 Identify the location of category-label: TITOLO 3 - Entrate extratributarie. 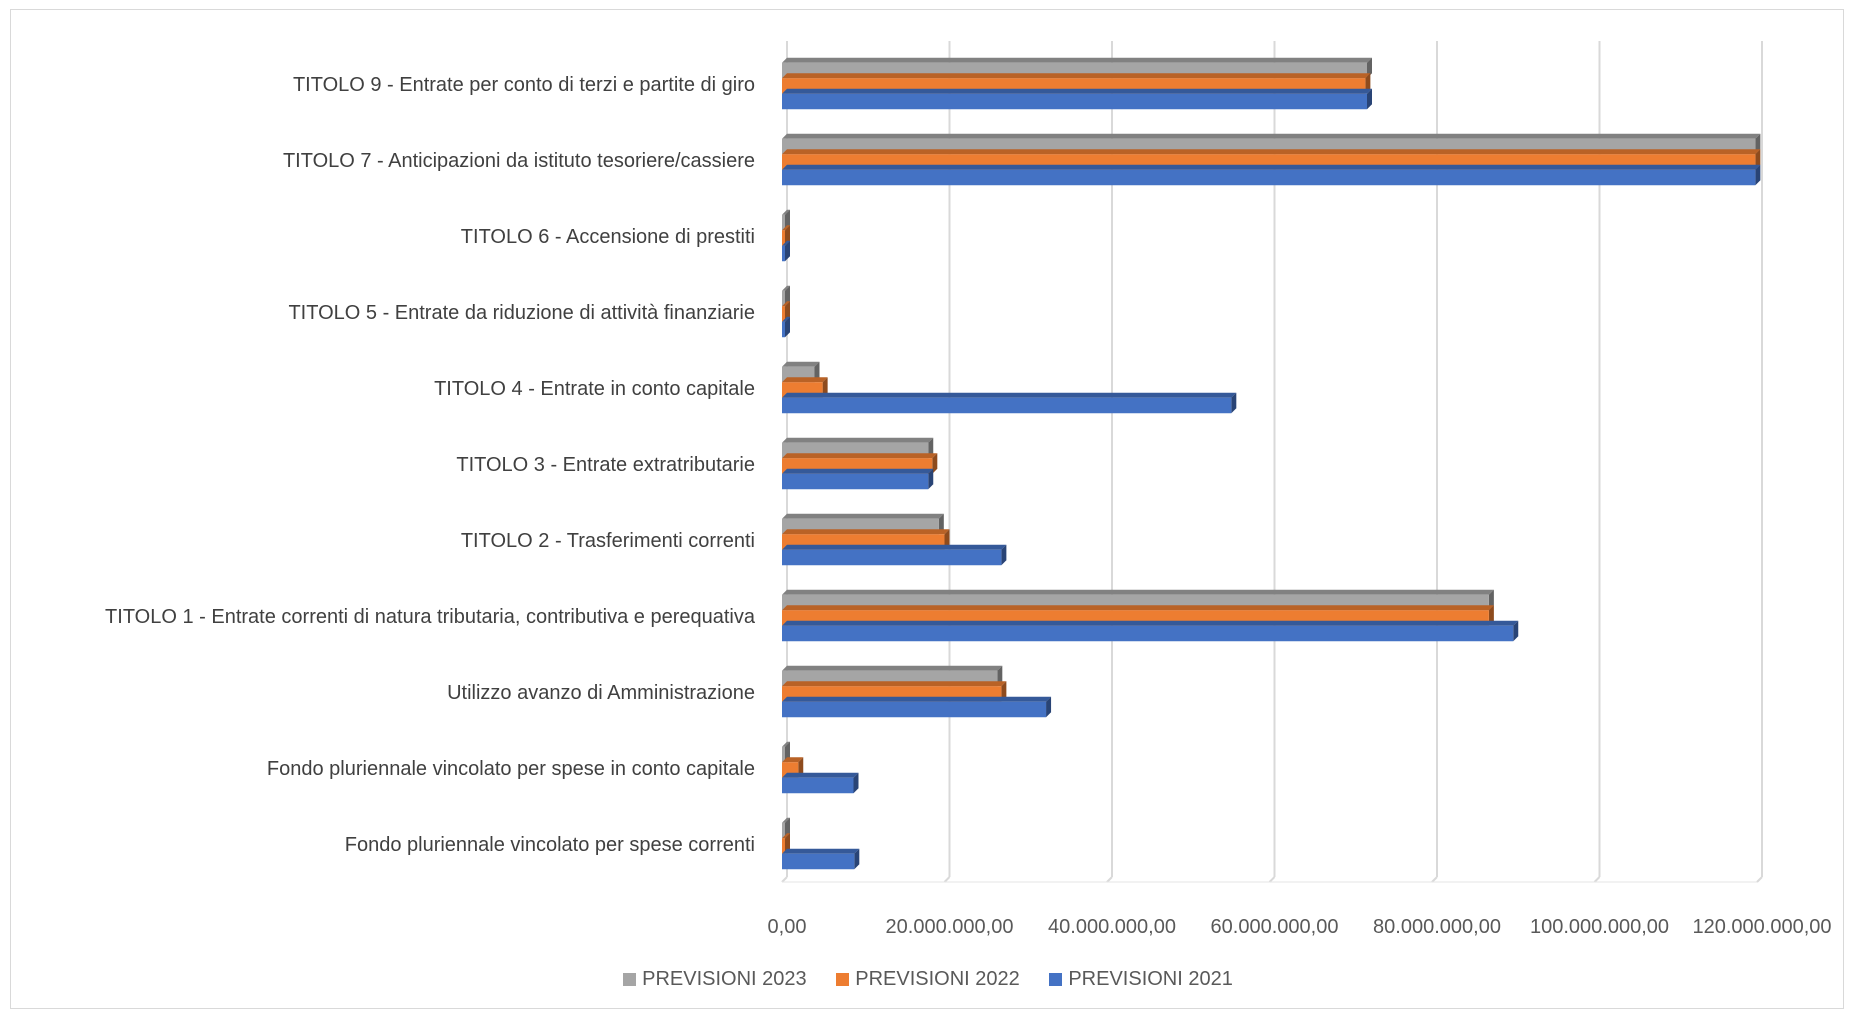
(605, 465).